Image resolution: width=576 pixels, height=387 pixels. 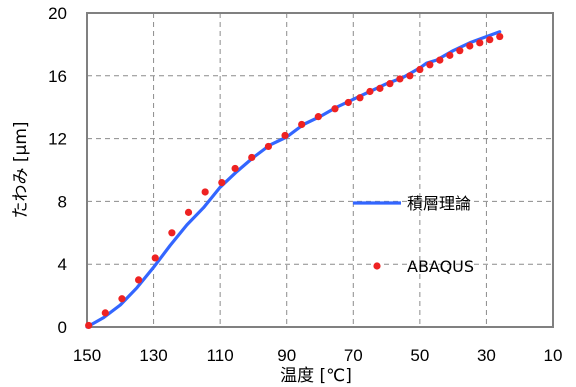 What do you see at coordinates (87, 355) in the screenshot?
I see `x-tick-label: 150` at bounding box center [87, 355].